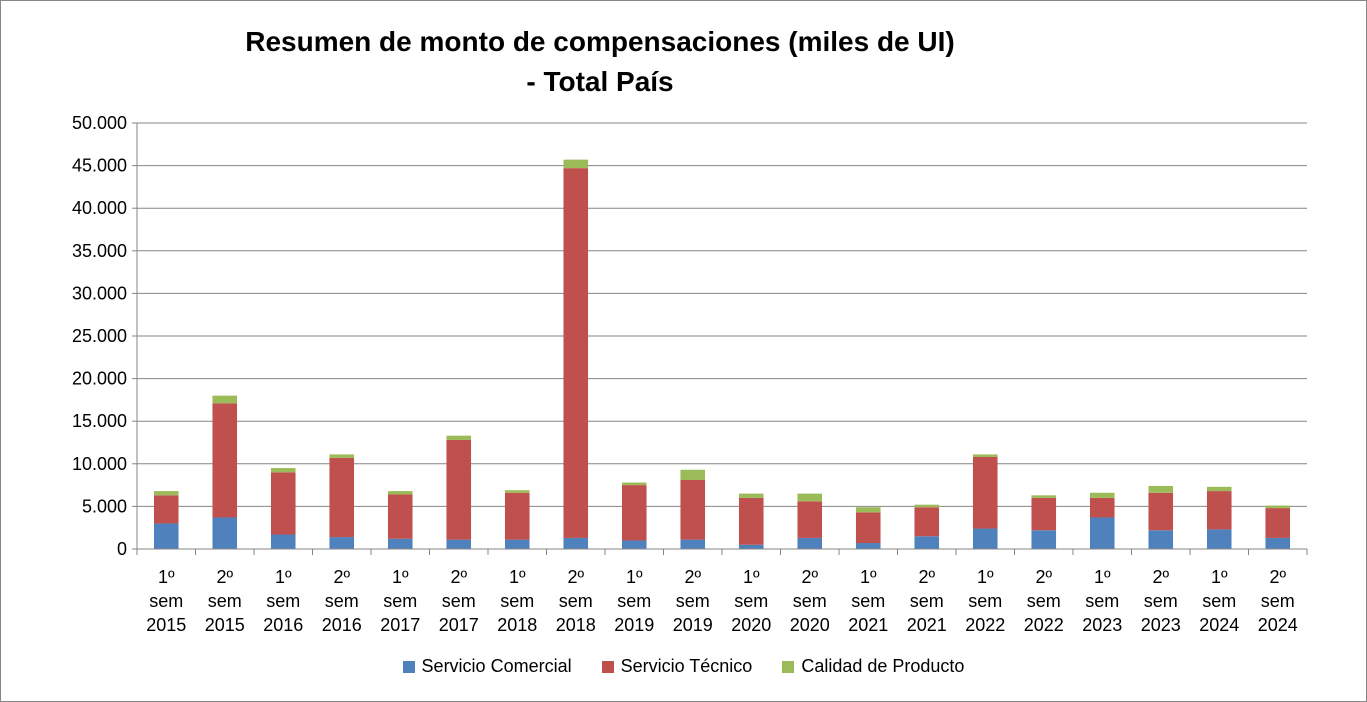  I want to click on x-tick-label: 1º sem 2023, so click(1102, 601).